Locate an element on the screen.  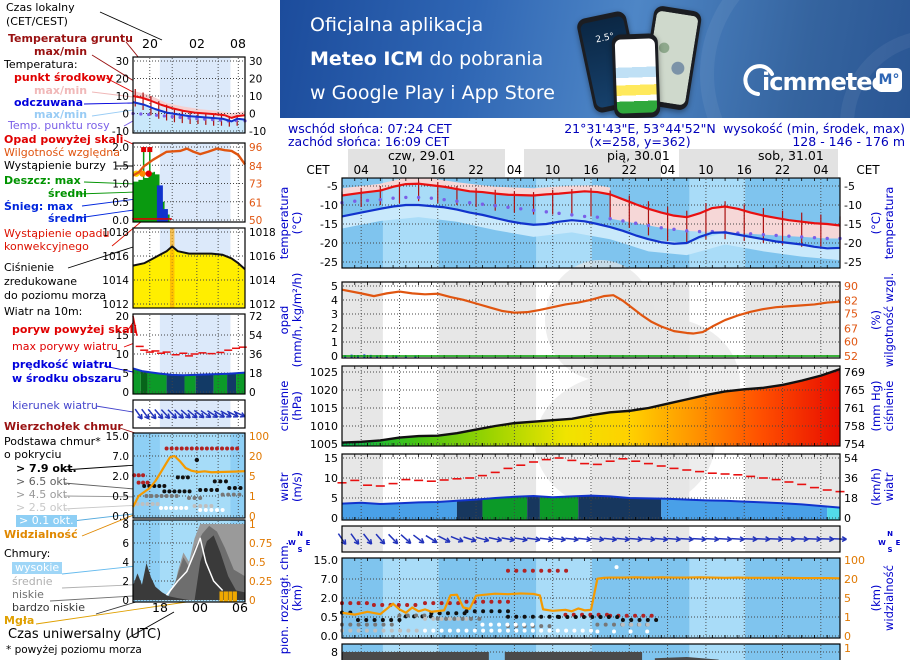
svg-text: 04 is located at coordinates (667, 170).